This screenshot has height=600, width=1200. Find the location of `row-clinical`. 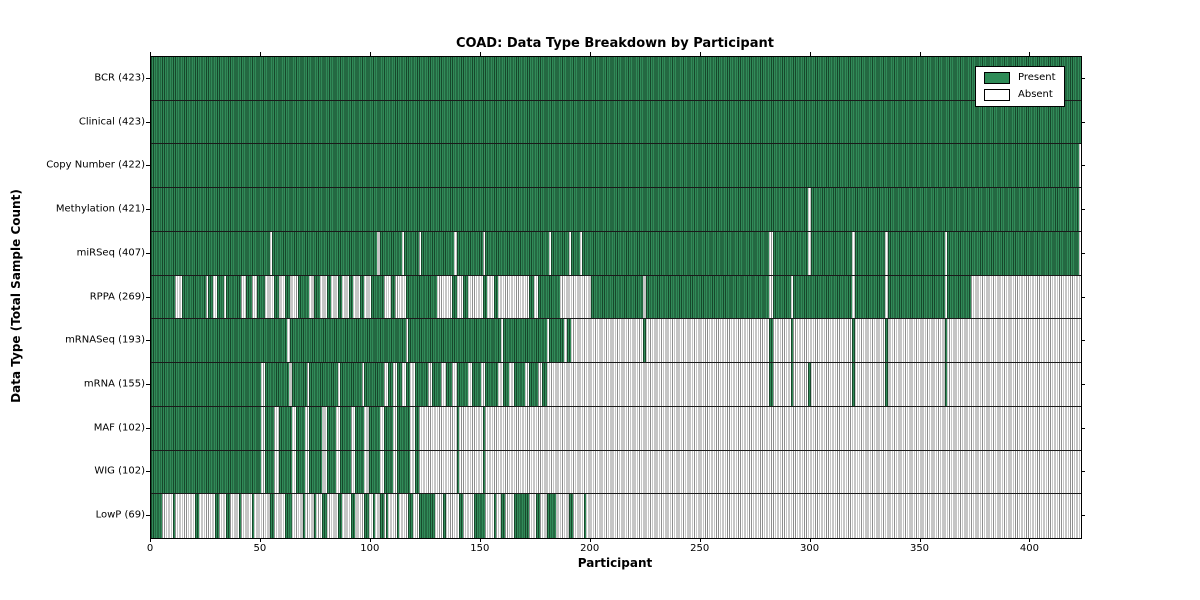

row-clinical is located at coordinates (616, 122).